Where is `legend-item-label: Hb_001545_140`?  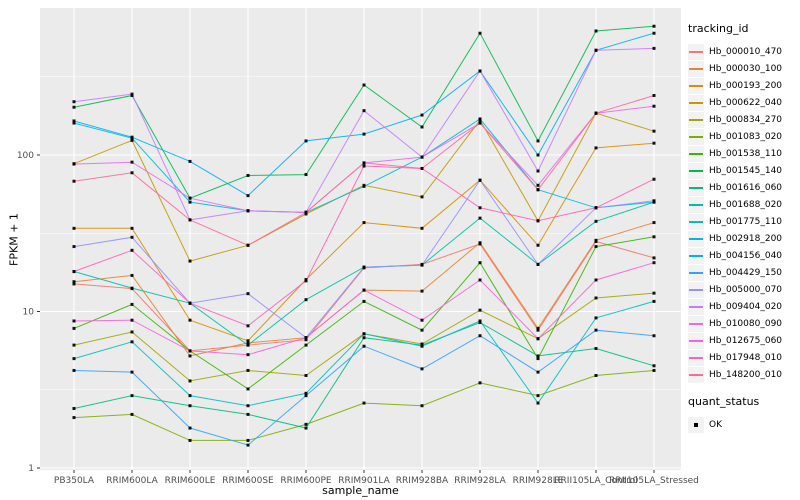
legend-item-label: Hb_001545_140 is located at coordinates (746, 170).